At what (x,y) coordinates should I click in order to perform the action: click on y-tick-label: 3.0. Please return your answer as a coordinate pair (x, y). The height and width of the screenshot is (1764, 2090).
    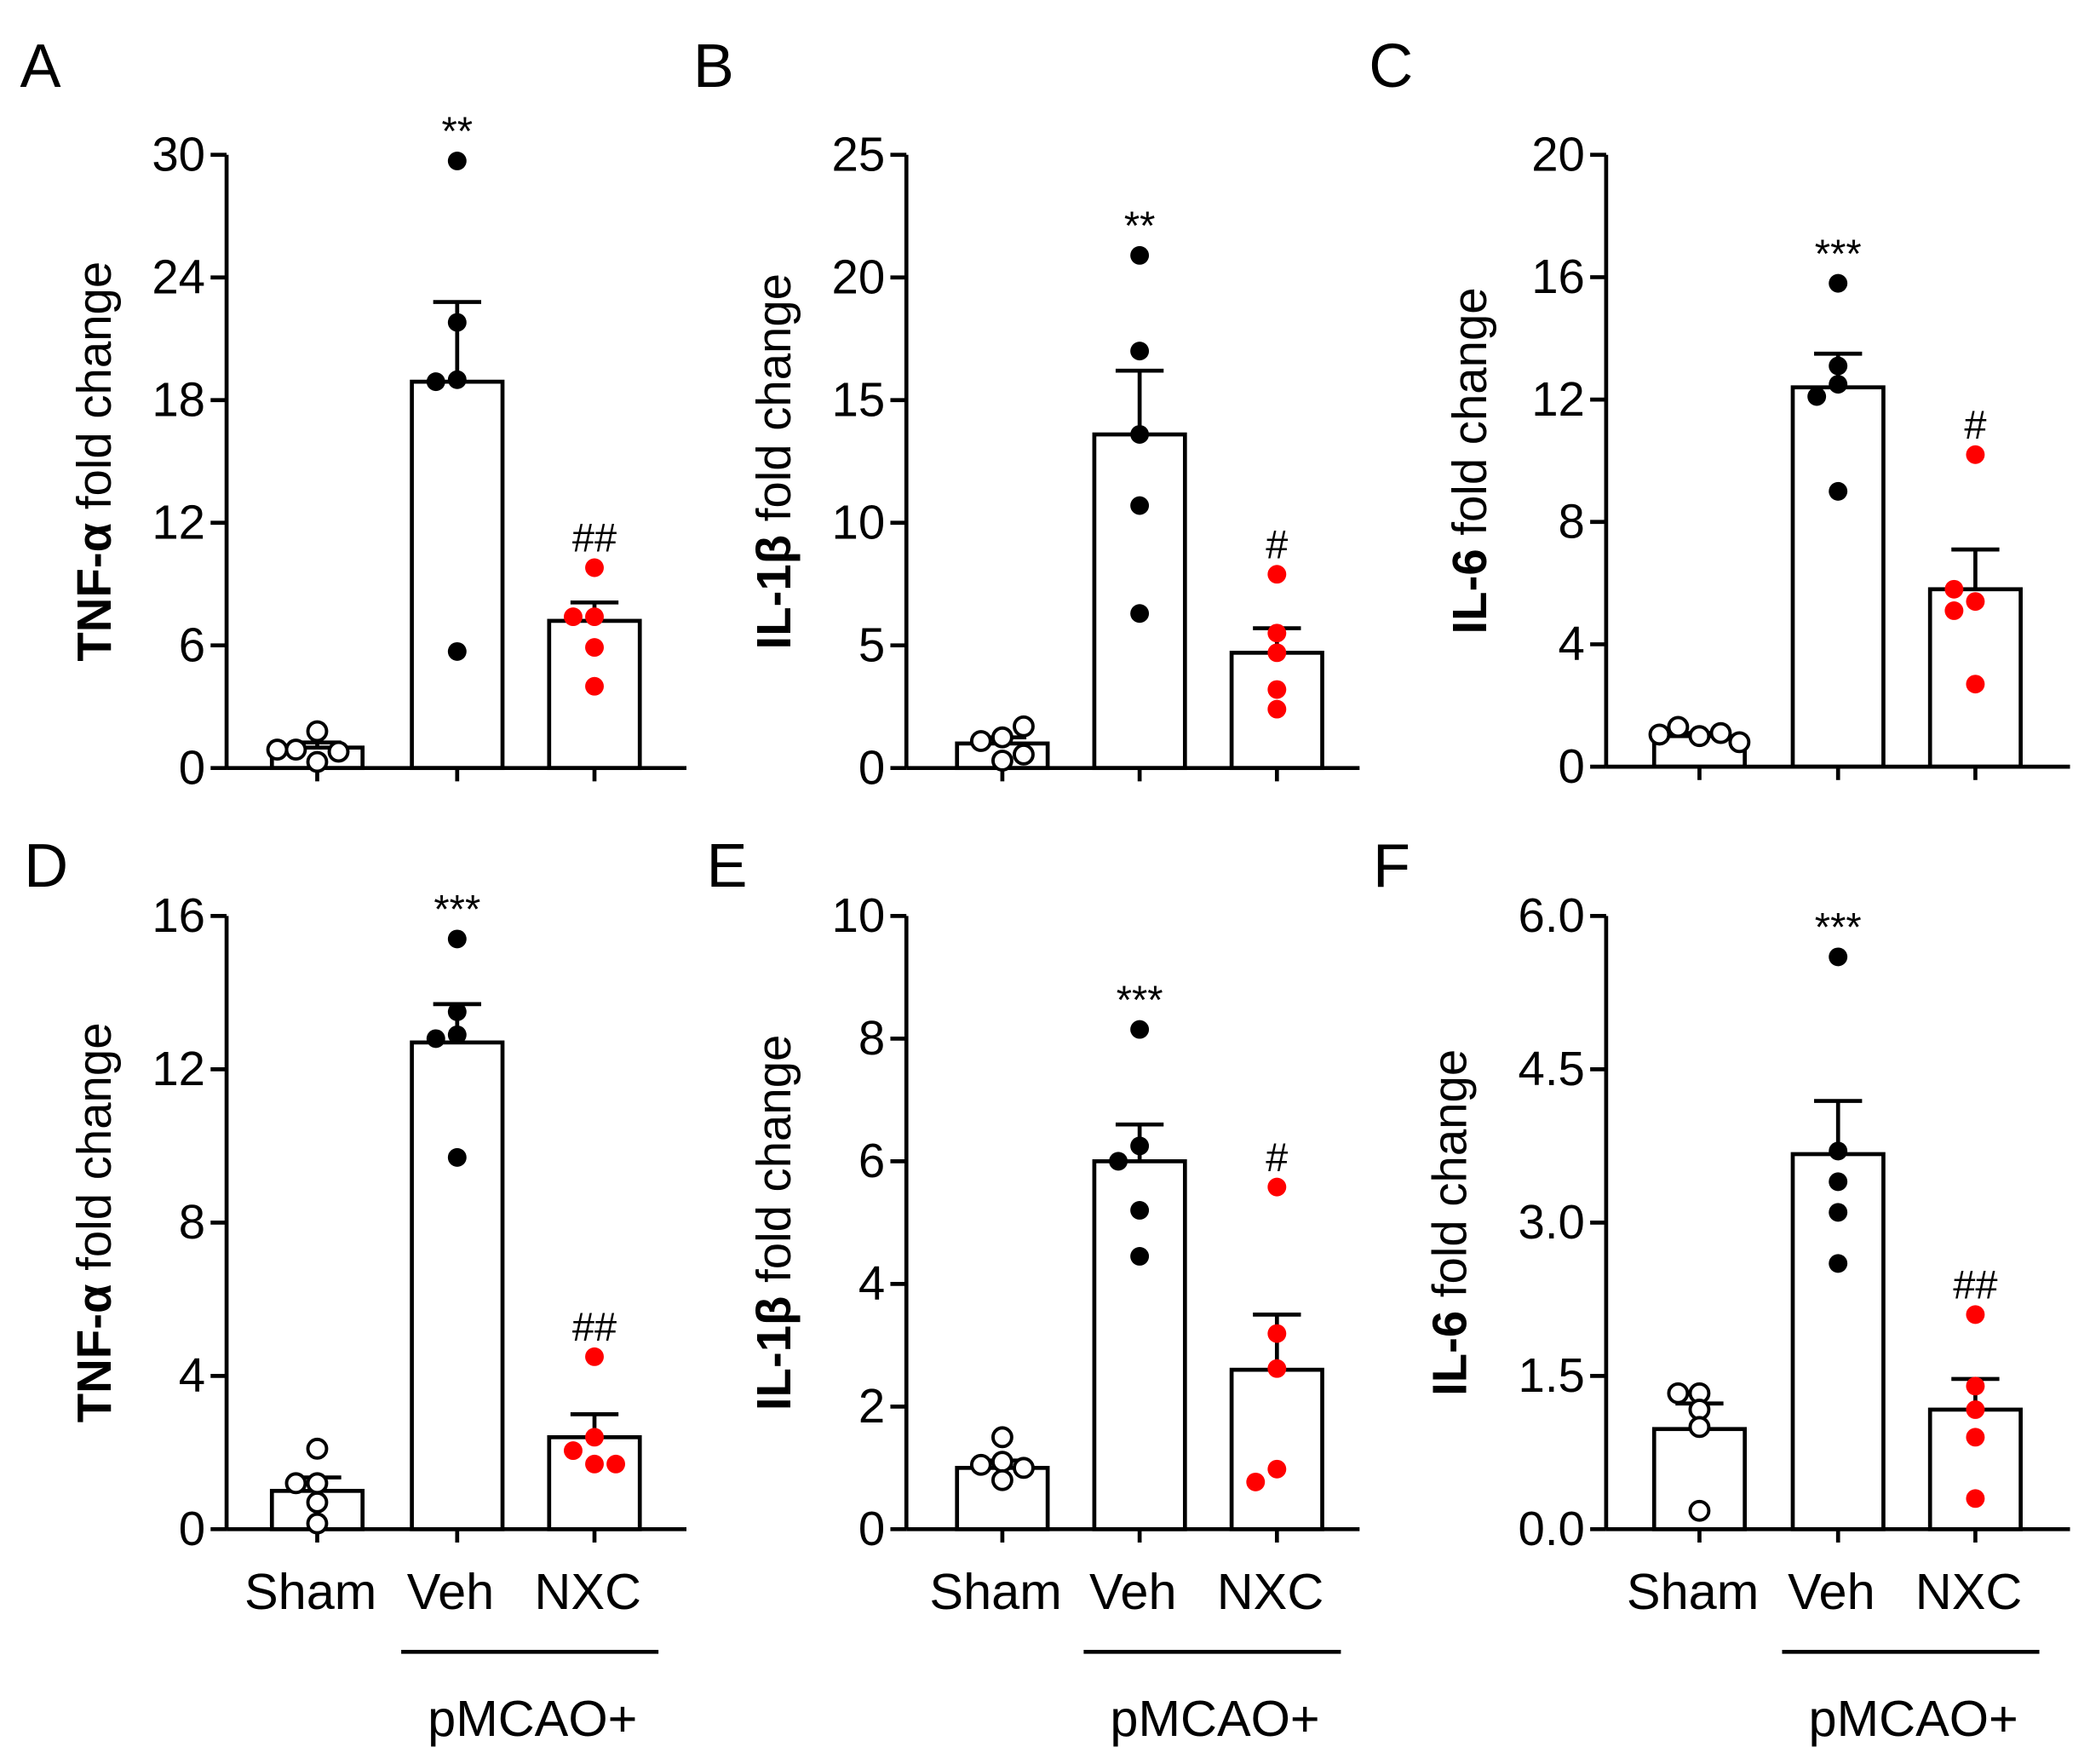
    Looking at the image, I should click on (1552, 1222).